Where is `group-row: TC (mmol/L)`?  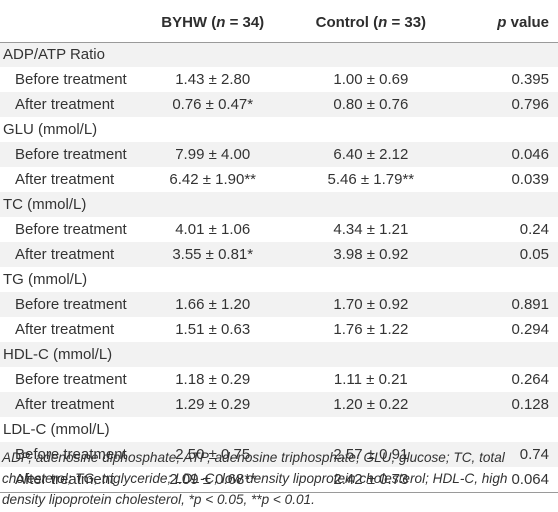 group-row: TC (mmol/L) is located at coordinates (279, 204).